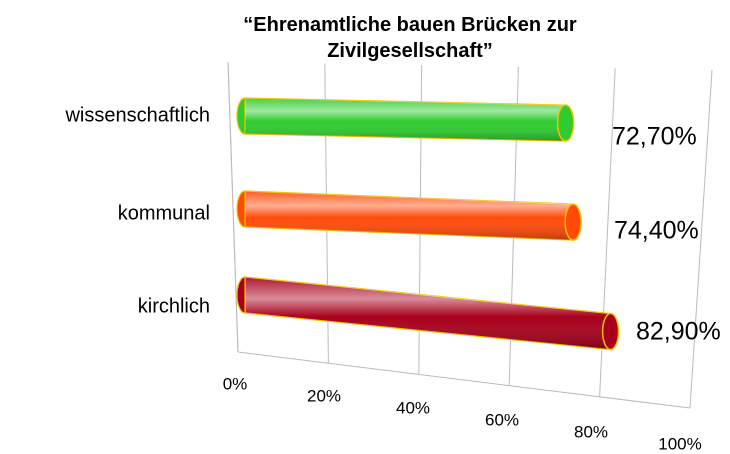 The width and height of the screenshot is (730, 454). What do you see at coordinates (679, 443) in the screenshot?
I see `x-tick-label: 100%` at bounding box center [679, 443].